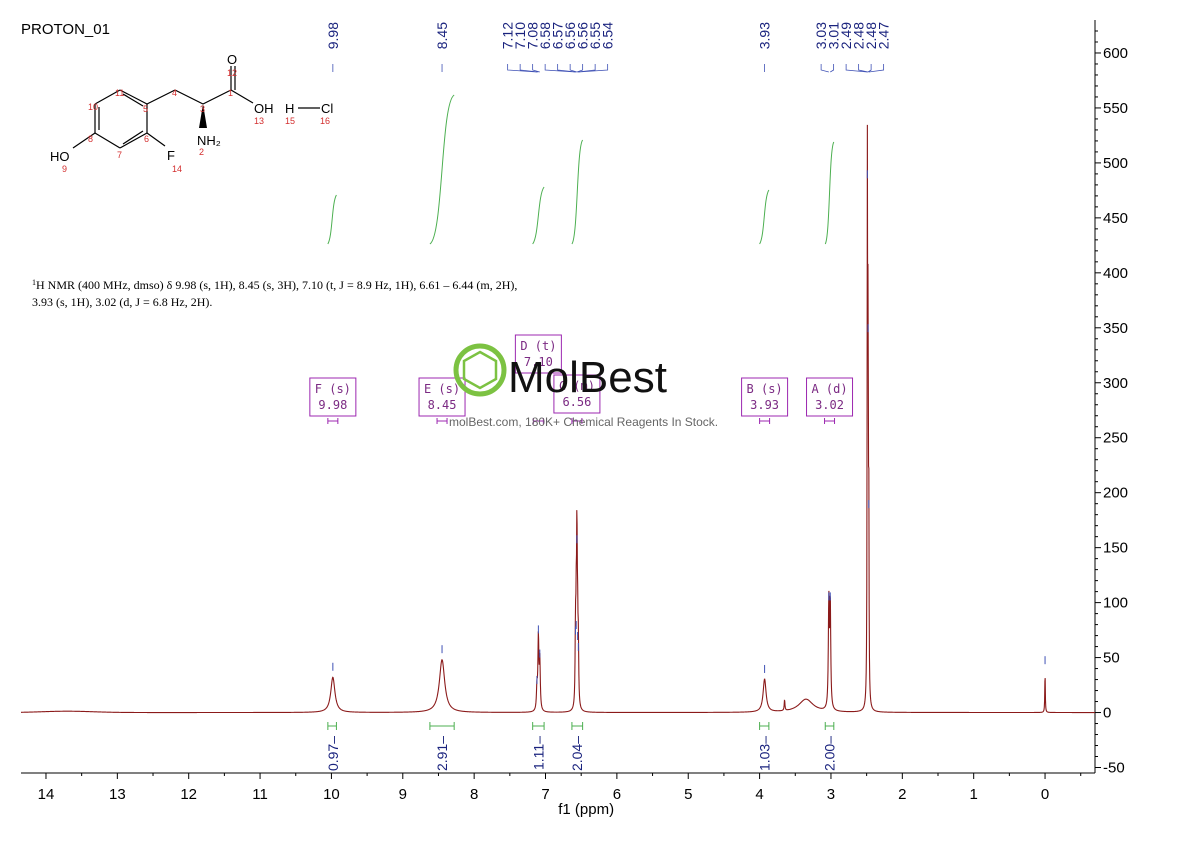  Describe the element at coordinates (260, 794) in the screenshot. I see `x-tick-label: 11` at that location.